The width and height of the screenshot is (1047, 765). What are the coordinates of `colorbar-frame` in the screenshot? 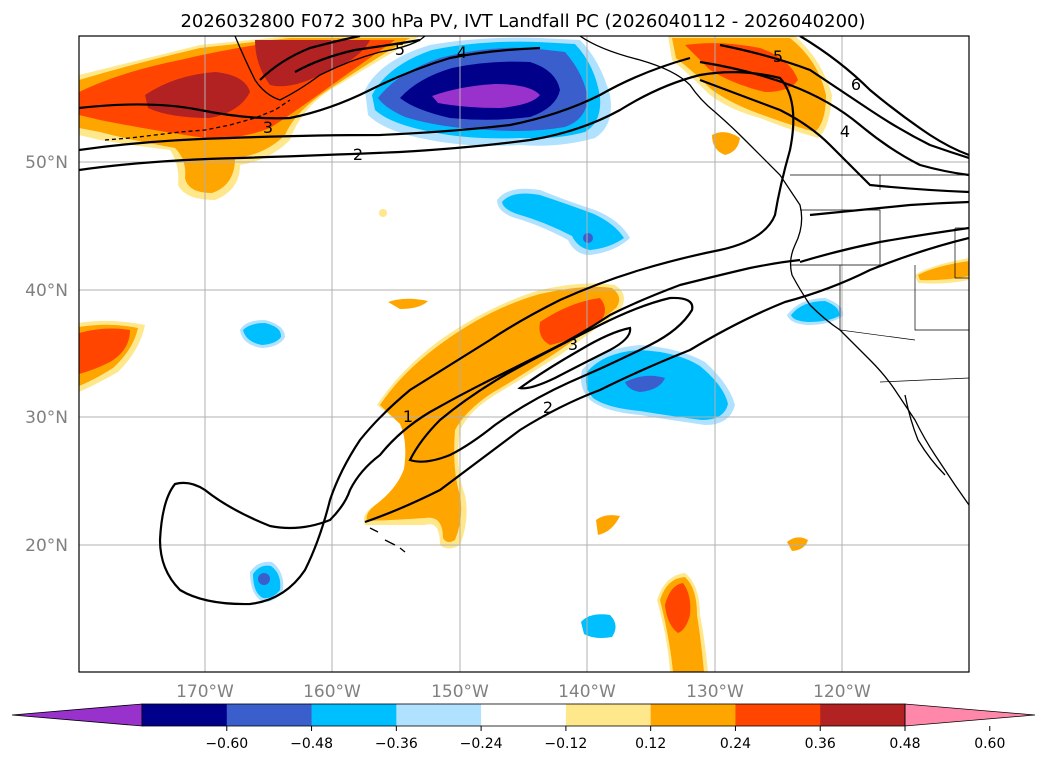 It's located at (523, 715).